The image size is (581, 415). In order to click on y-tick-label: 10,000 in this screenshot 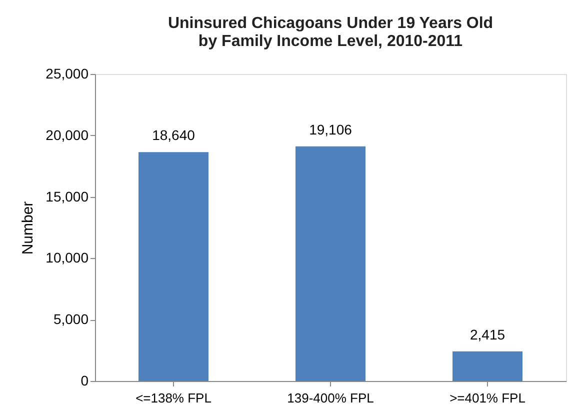, I will do `click(67, 258)`.